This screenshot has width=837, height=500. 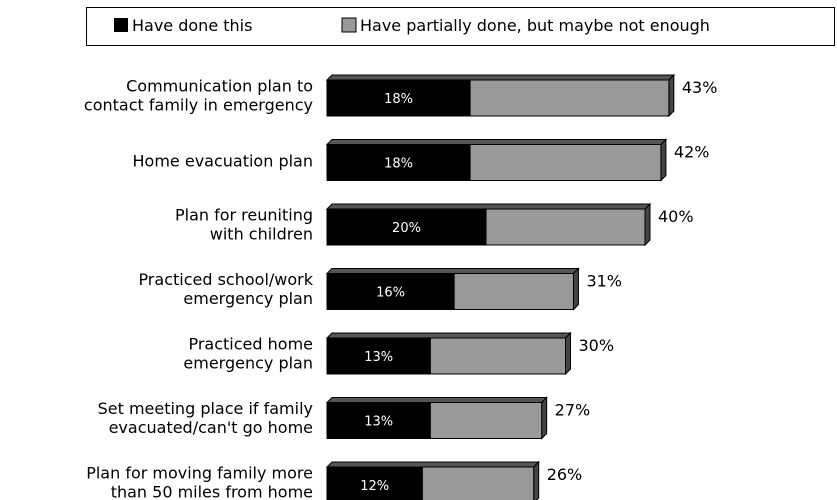 What do you see at coordinates (565, 474) in the screenshot?
I see `bar-total-label: 26%` at bounding box center [565, 474].